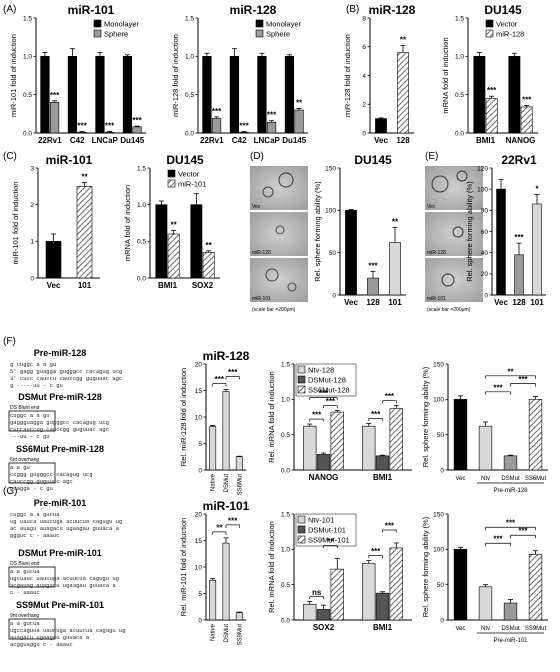  Describe the element at coordinates (510, 641) in the screenshot. I see `group-label: Pre-miR-101` at that location.